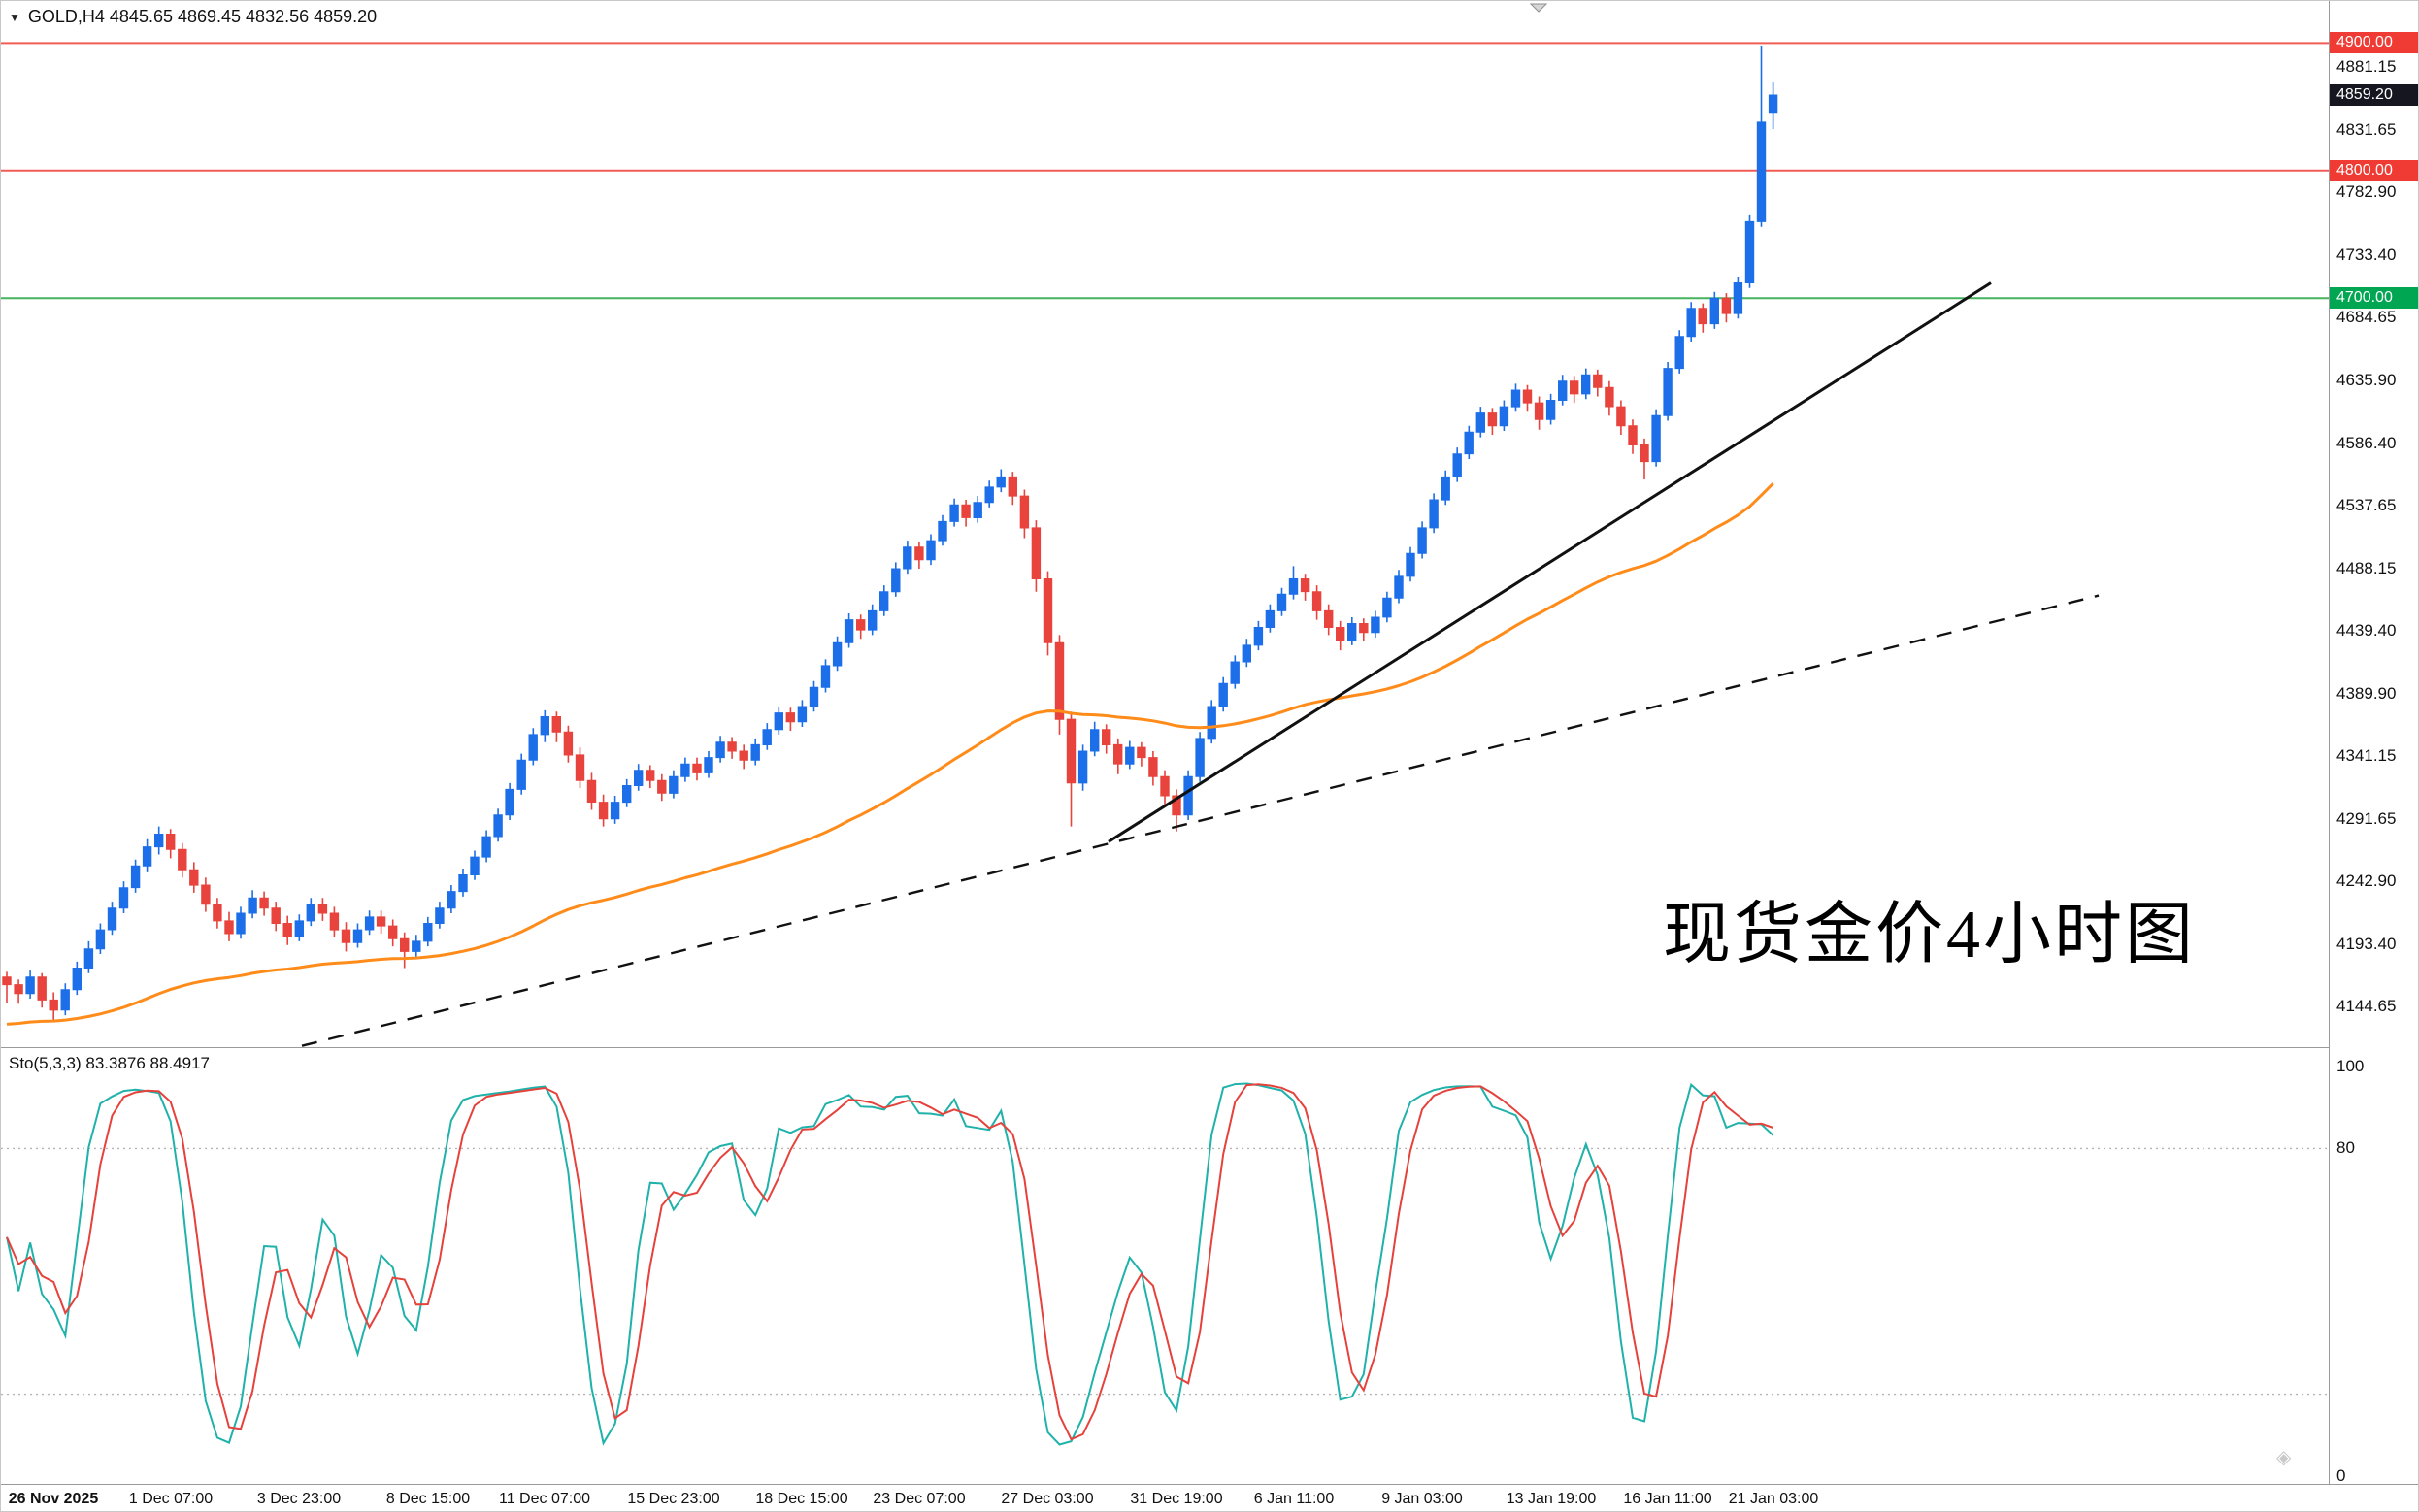  What do you see at coordinates (53, 1499) in the screenshot?
I see `time-axis-label: 26 Nov 2025` at bounding box center [53, 1499].